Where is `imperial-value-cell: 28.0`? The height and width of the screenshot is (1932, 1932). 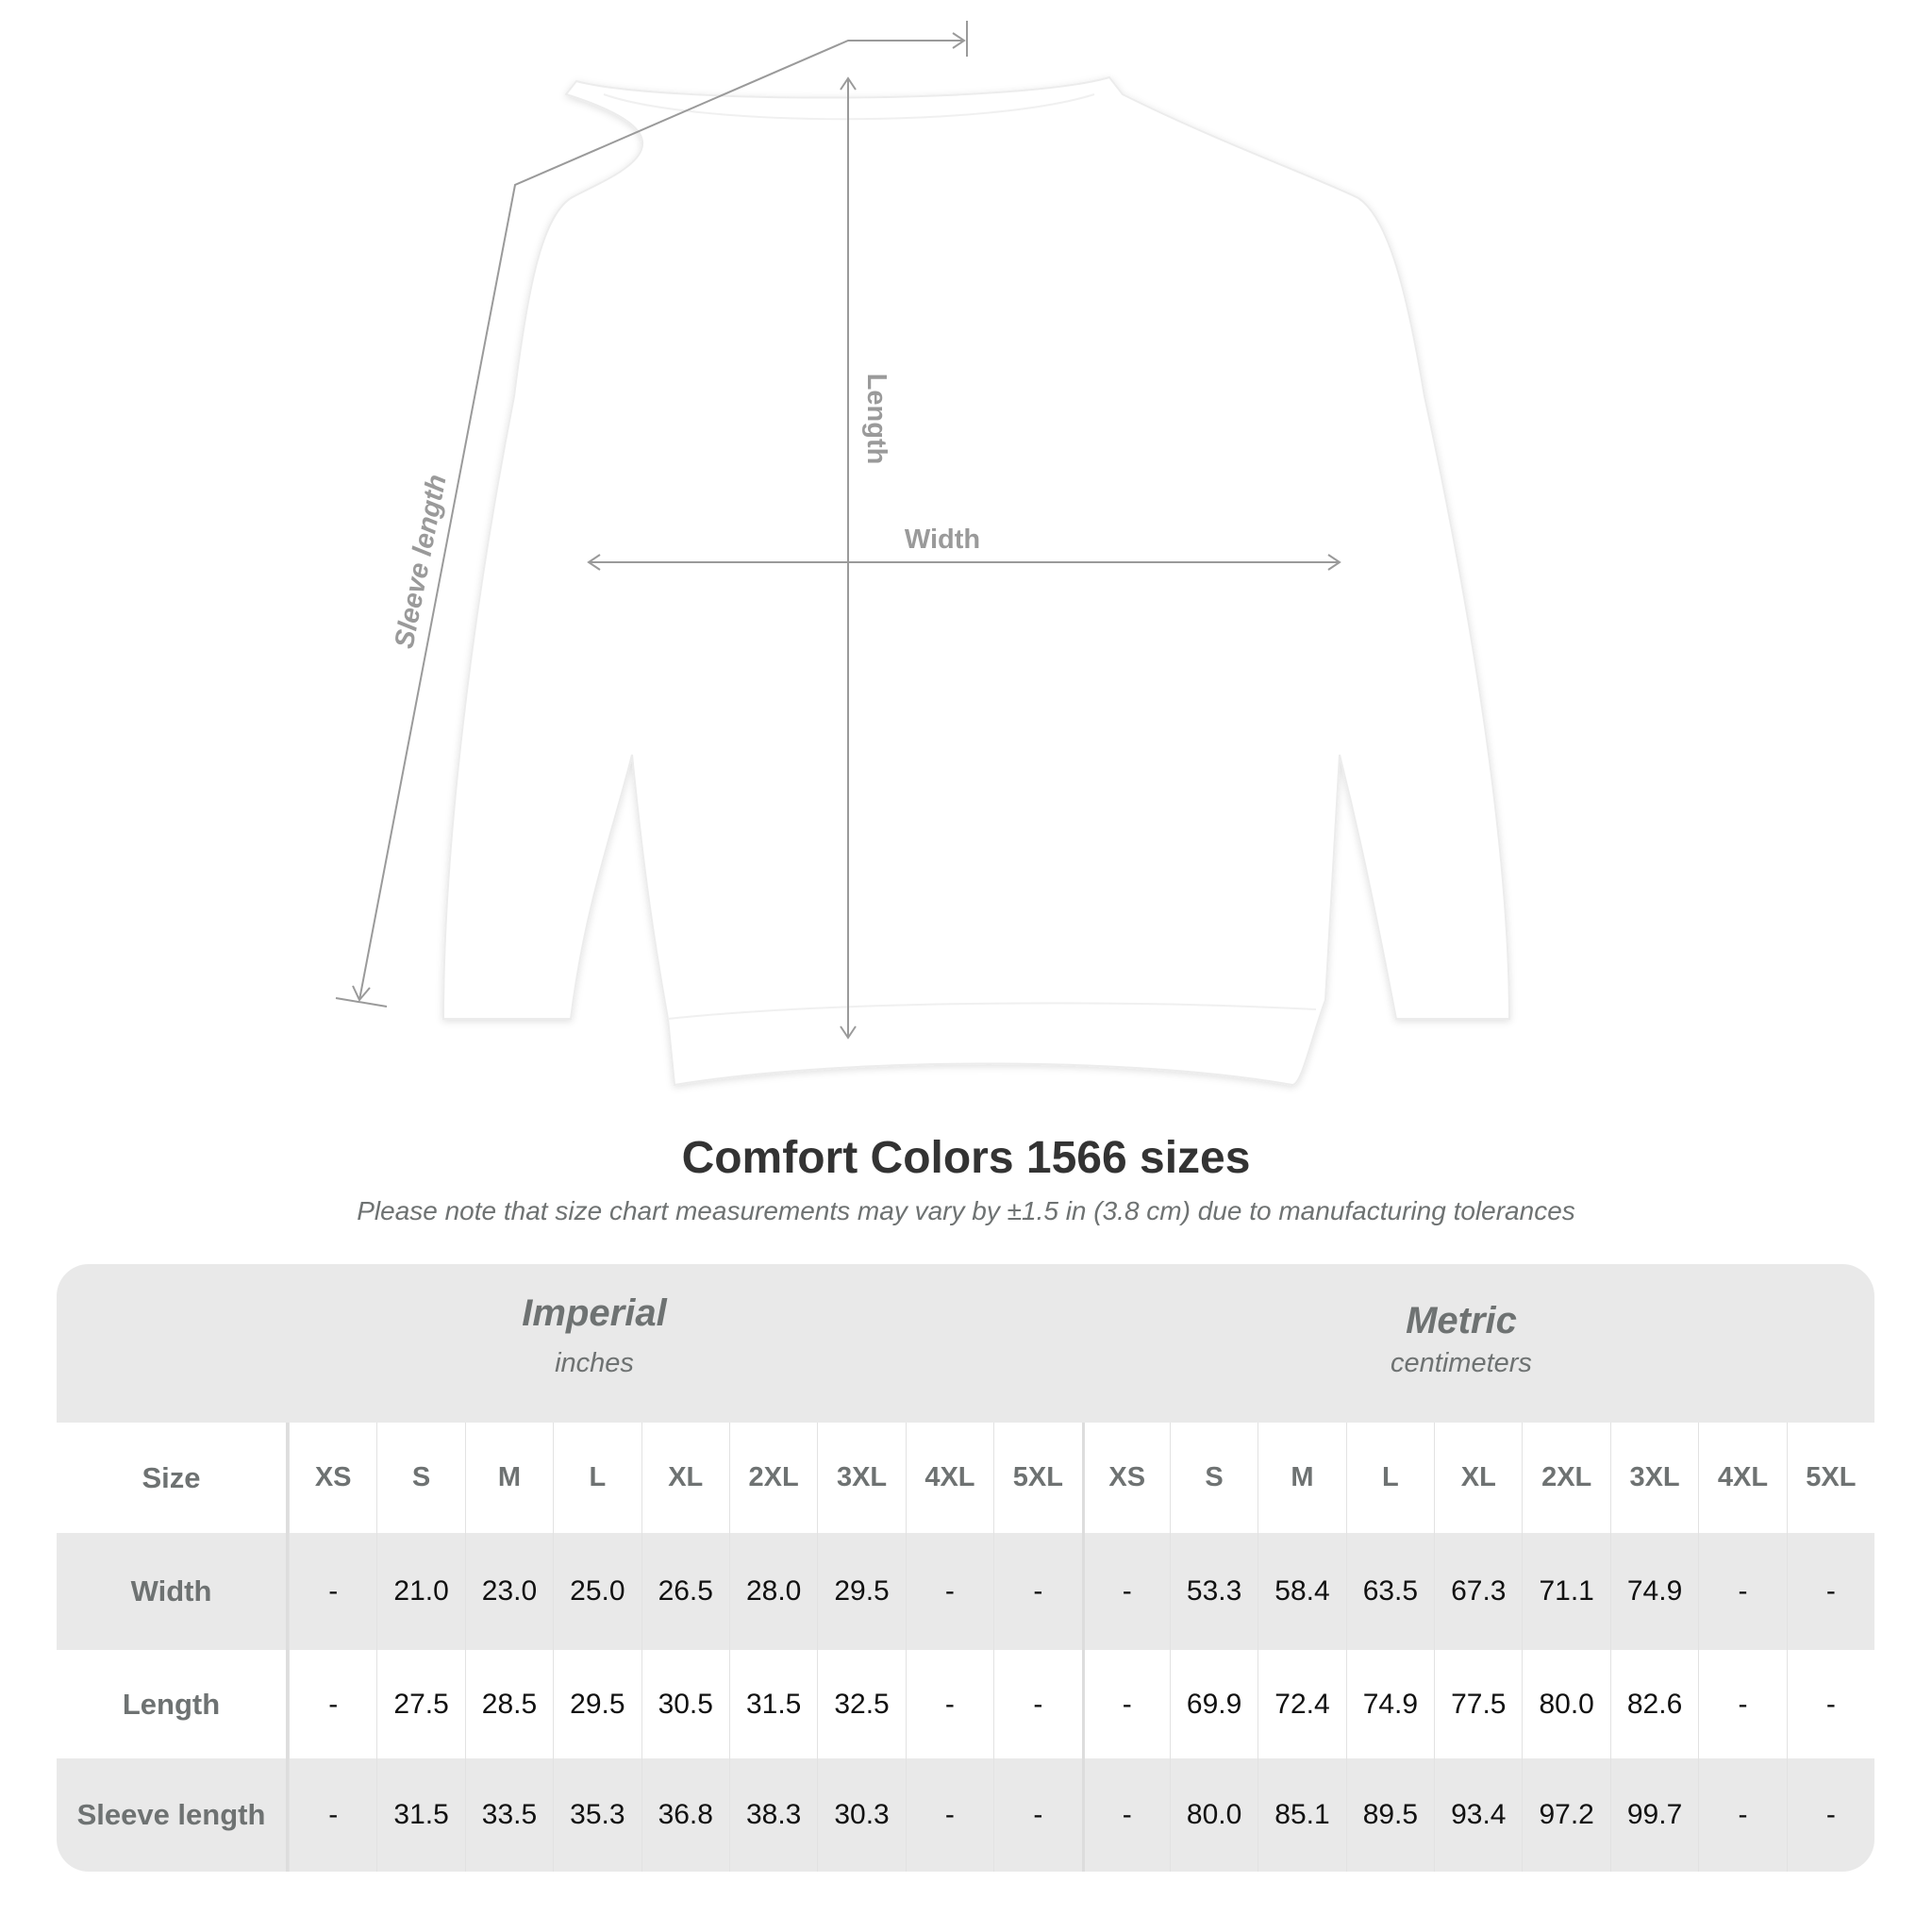
imperial-value-cell: 28.0 is located at coordinates (773, 1591).